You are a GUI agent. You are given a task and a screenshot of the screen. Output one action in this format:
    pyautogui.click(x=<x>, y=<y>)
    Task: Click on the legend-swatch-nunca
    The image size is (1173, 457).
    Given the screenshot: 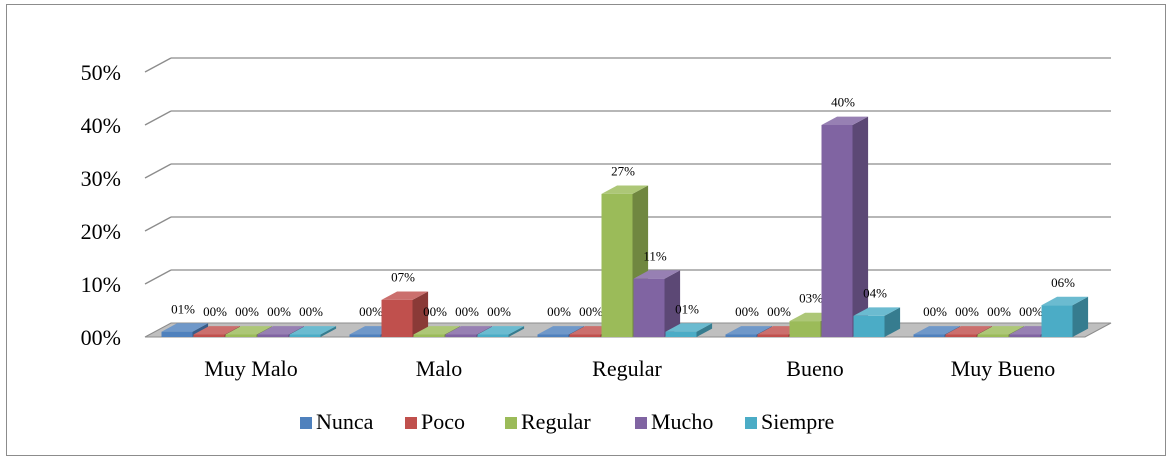 What is the action you would take?
    pyautogui.click(x=306, y=423)
    